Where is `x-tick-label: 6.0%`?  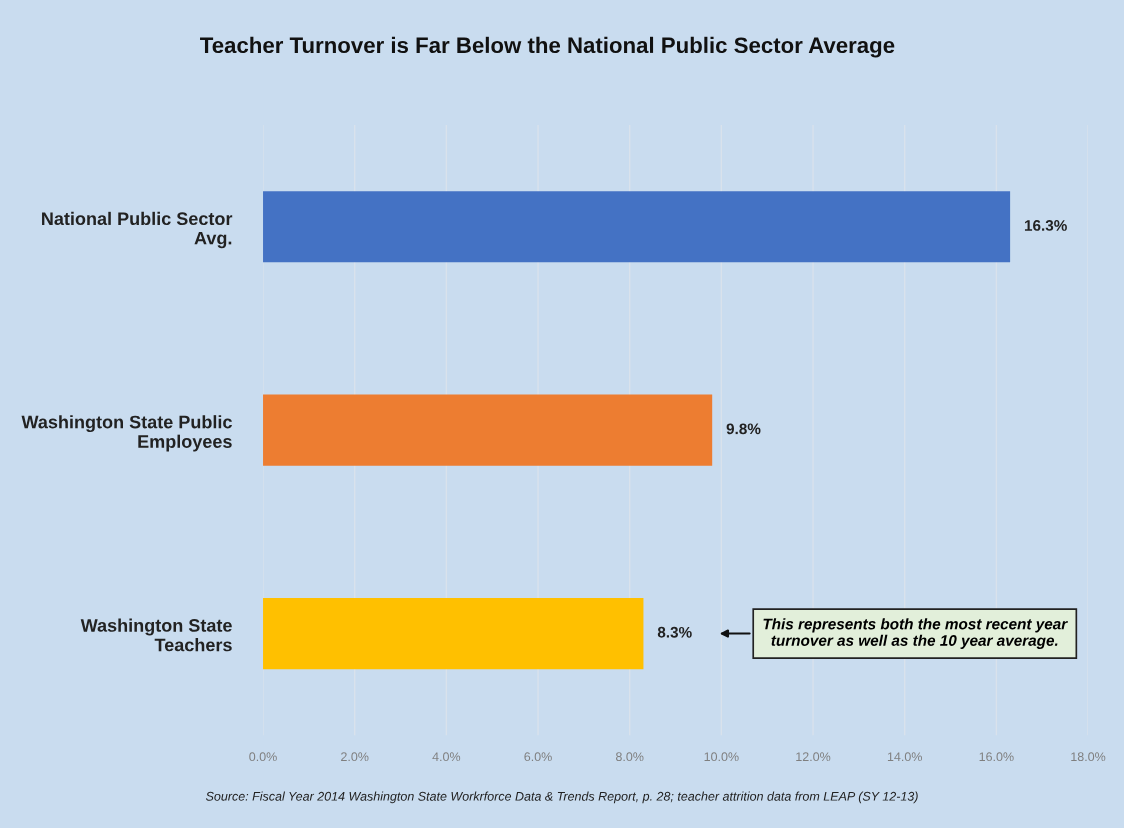 x-tick-label: 6.0% is located at coordinates (538, 757).